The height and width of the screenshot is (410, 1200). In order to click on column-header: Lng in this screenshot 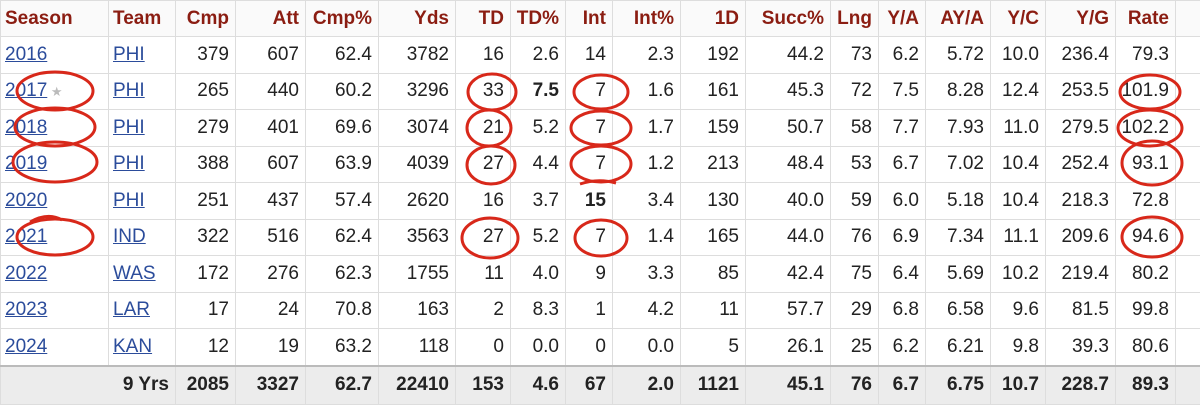, I will do `click(854, 18)`.